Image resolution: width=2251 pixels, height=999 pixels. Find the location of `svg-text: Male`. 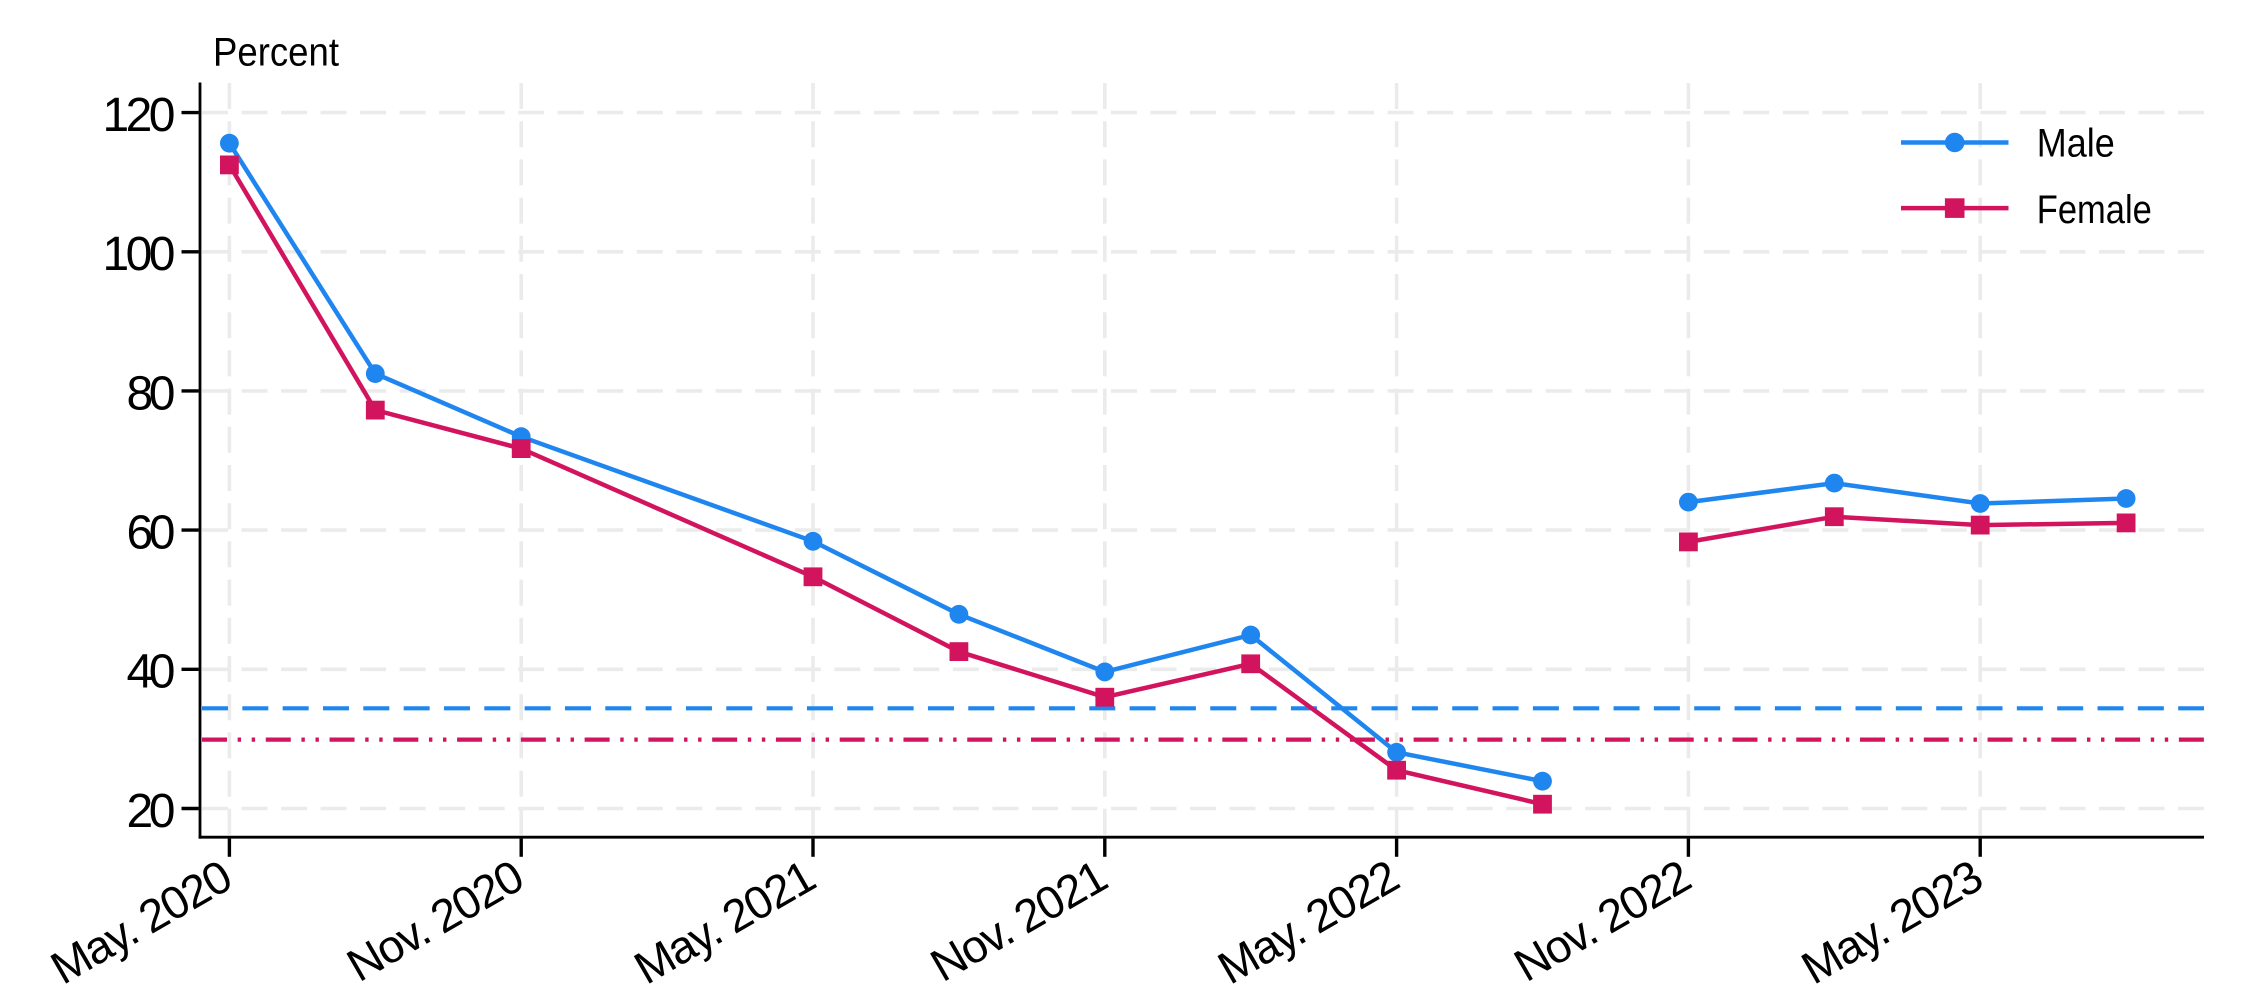

svg-text: Male is located at coordinates (2076, 144).